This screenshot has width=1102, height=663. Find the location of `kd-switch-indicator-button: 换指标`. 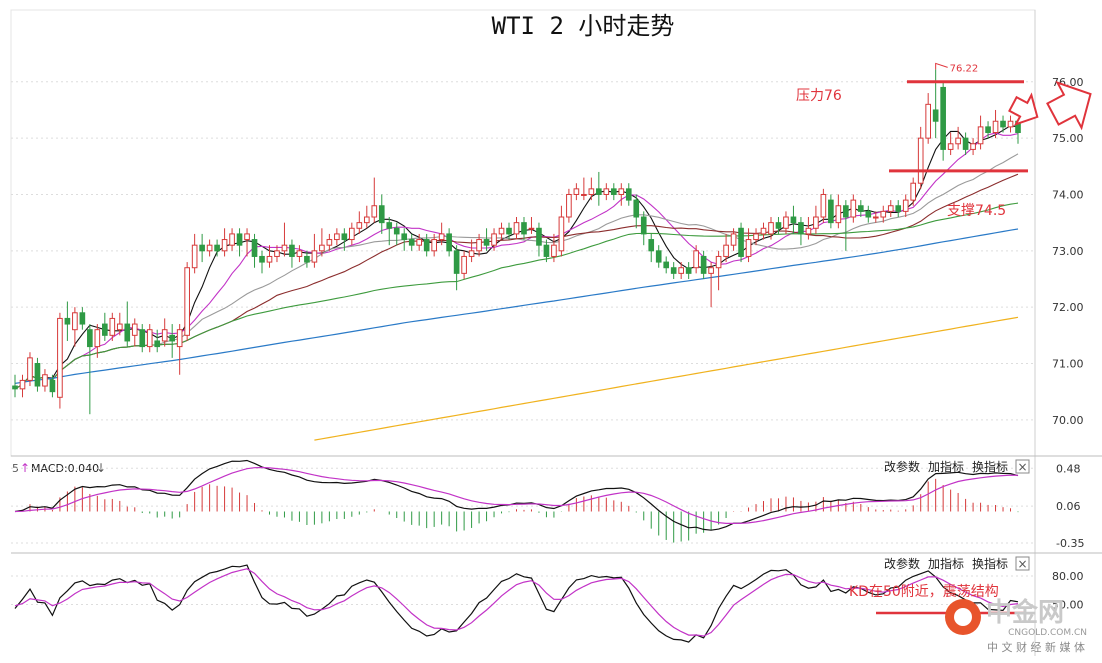

kd-switch-indicator-button: 换指标 is located at coordinates (990, 563).